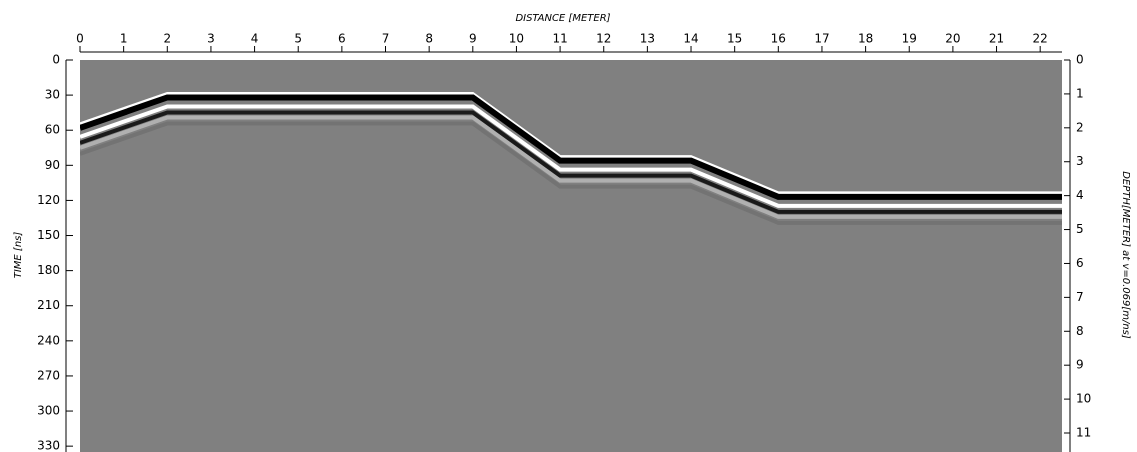 The image size is (1137, 452). I want to click on x-tick-label: 1, so click(124, 39).